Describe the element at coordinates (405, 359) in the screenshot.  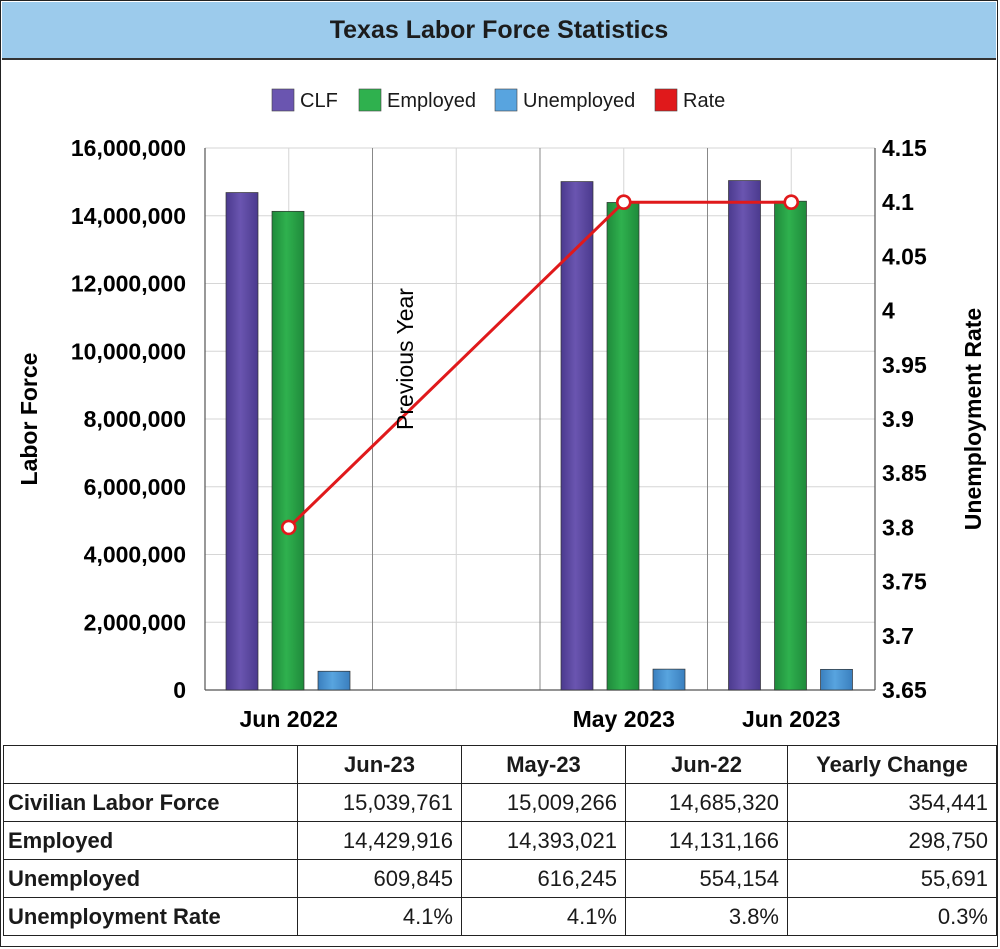
I see `previous-year-annotation: Previous Year` at that location.